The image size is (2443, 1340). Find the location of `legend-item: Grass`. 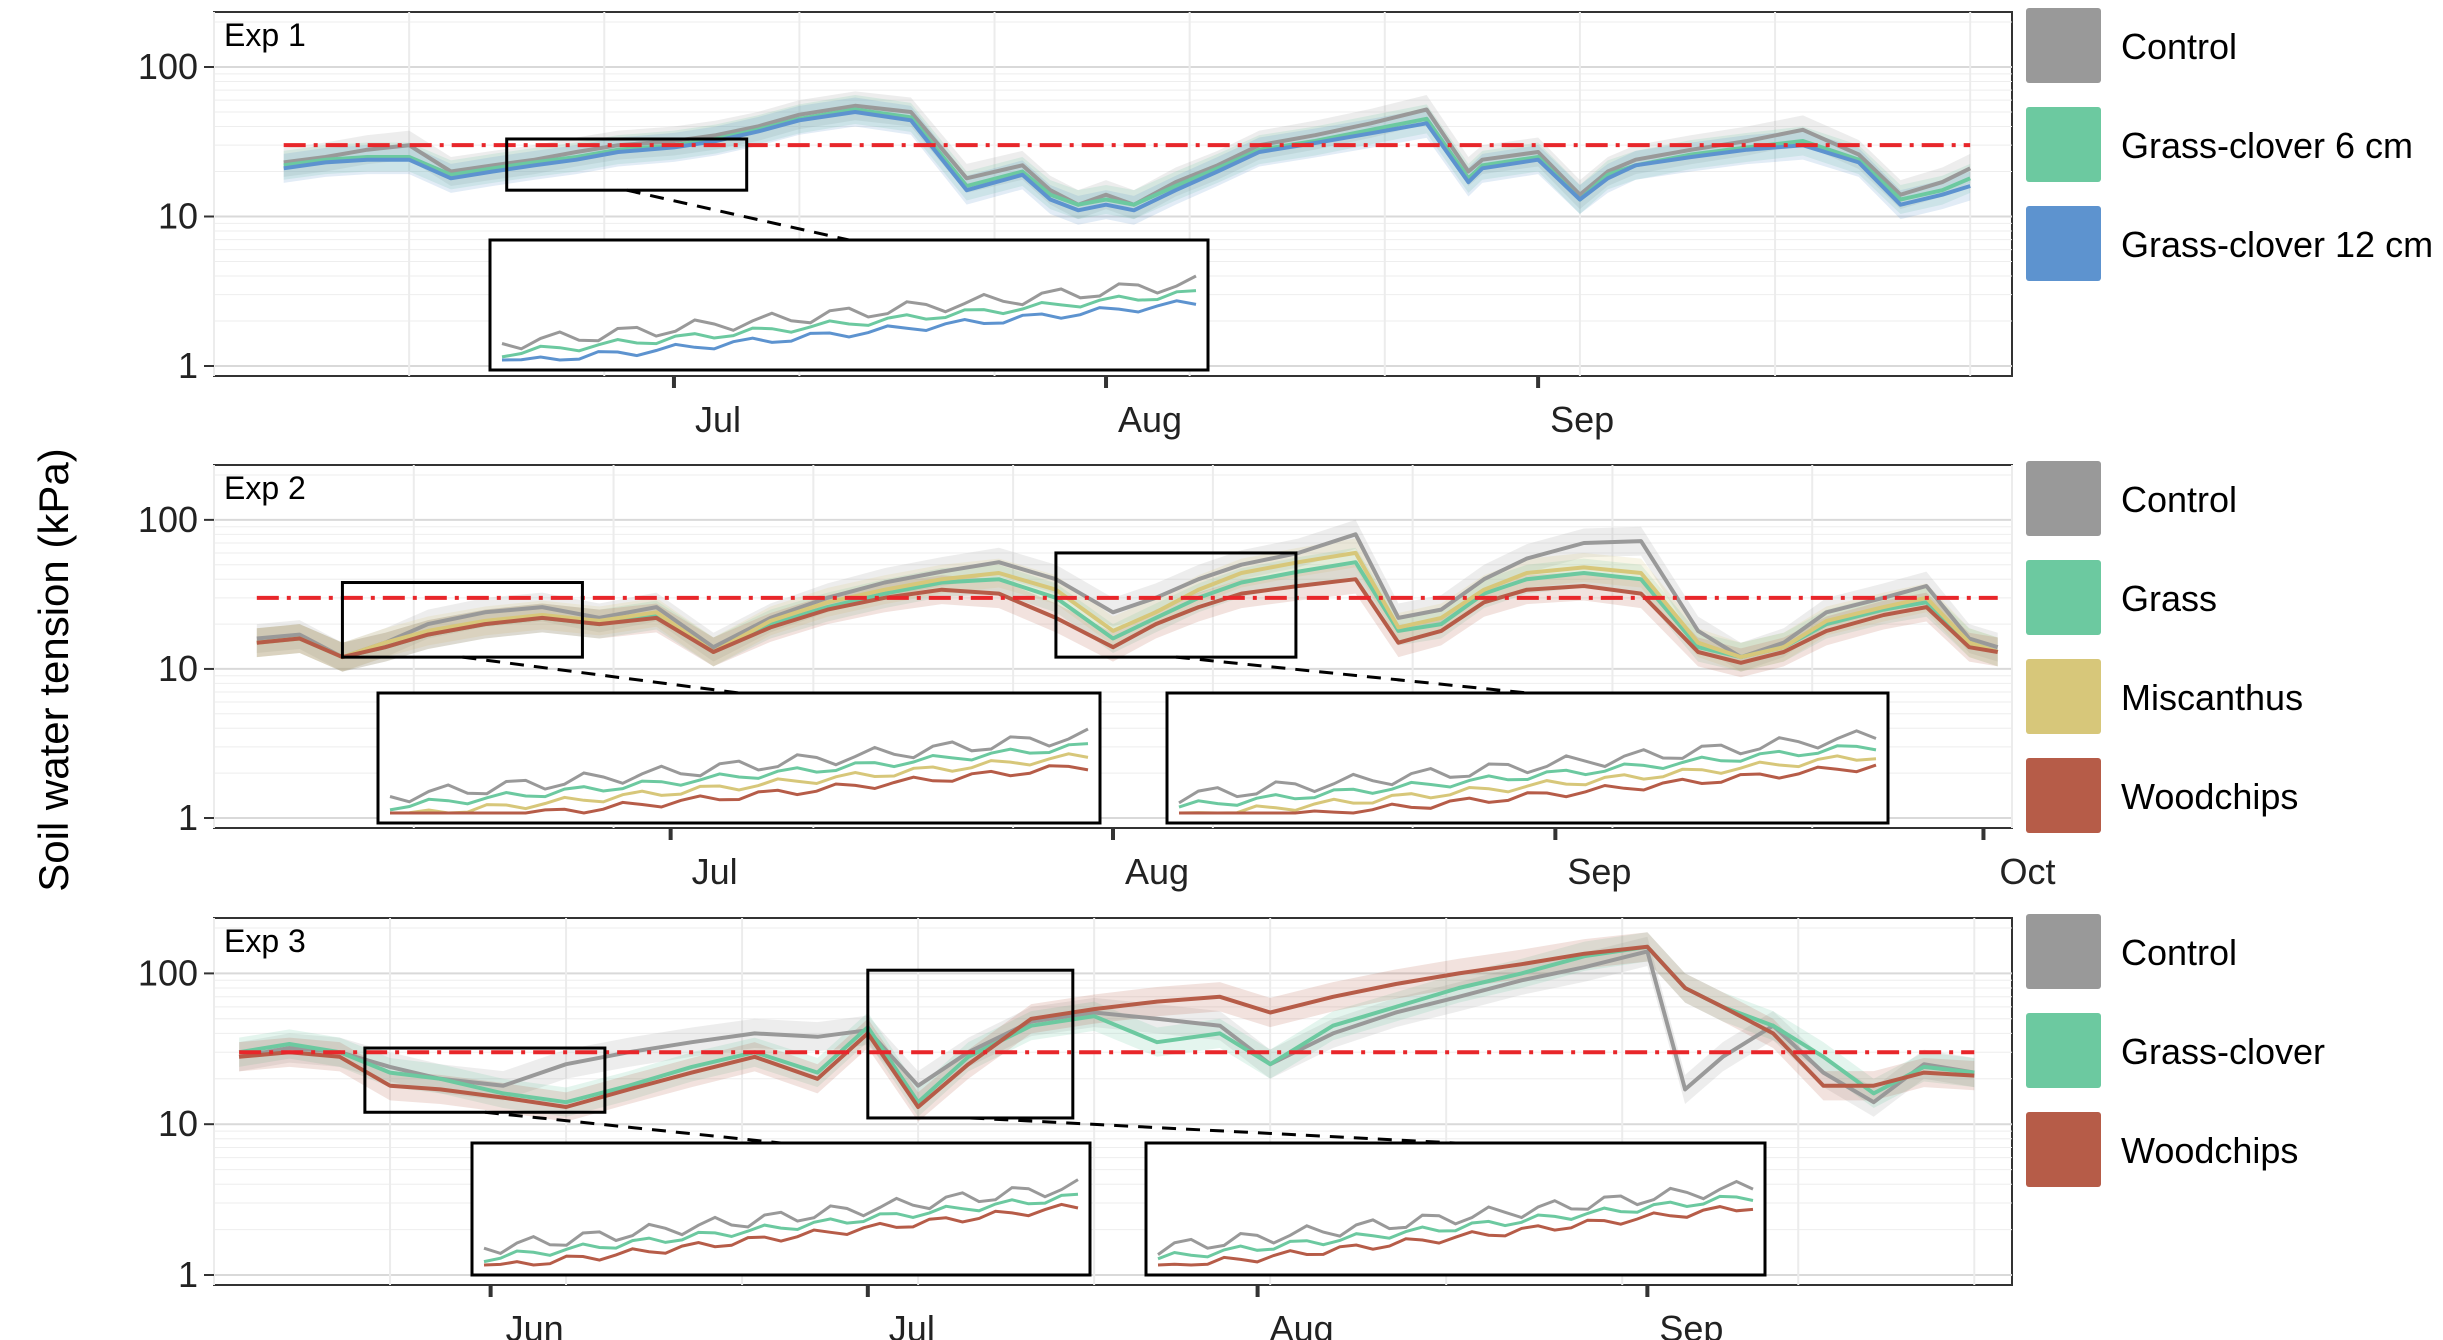

legend-item: Grass is located at coordinates (2233, 597).